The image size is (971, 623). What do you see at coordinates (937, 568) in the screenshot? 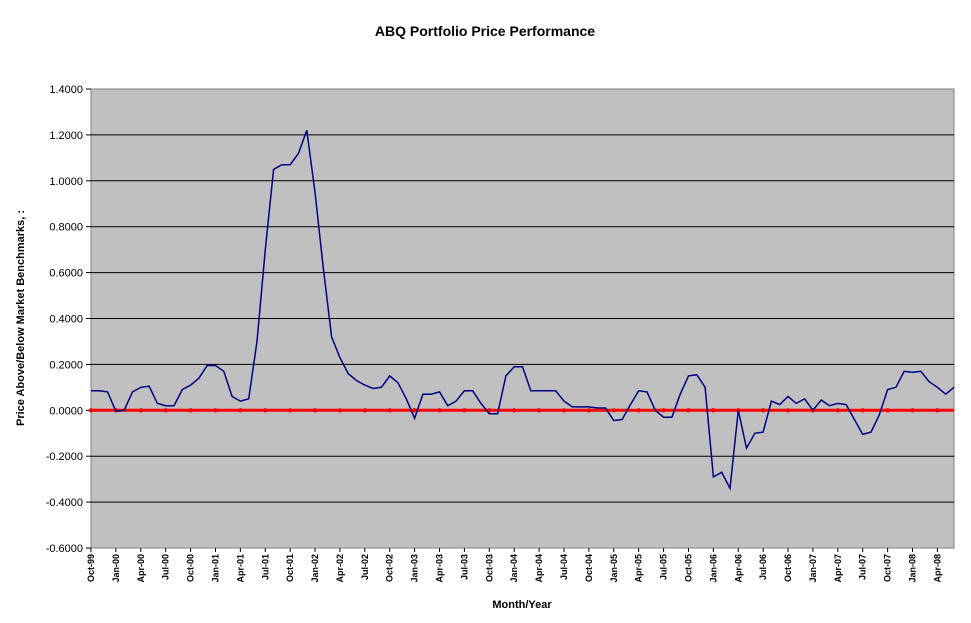
I see `x-tick-label: Apr-08` at bounding box center [937, 568].